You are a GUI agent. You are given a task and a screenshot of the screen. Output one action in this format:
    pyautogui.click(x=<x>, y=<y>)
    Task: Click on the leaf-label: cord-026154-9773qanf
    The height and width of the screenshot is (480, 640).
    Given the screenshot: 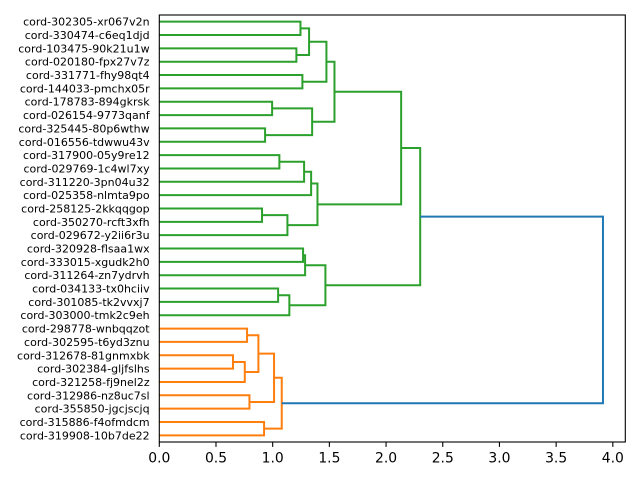 What is the action you would take?
    pyautogui.click(x=87, y=115)
    